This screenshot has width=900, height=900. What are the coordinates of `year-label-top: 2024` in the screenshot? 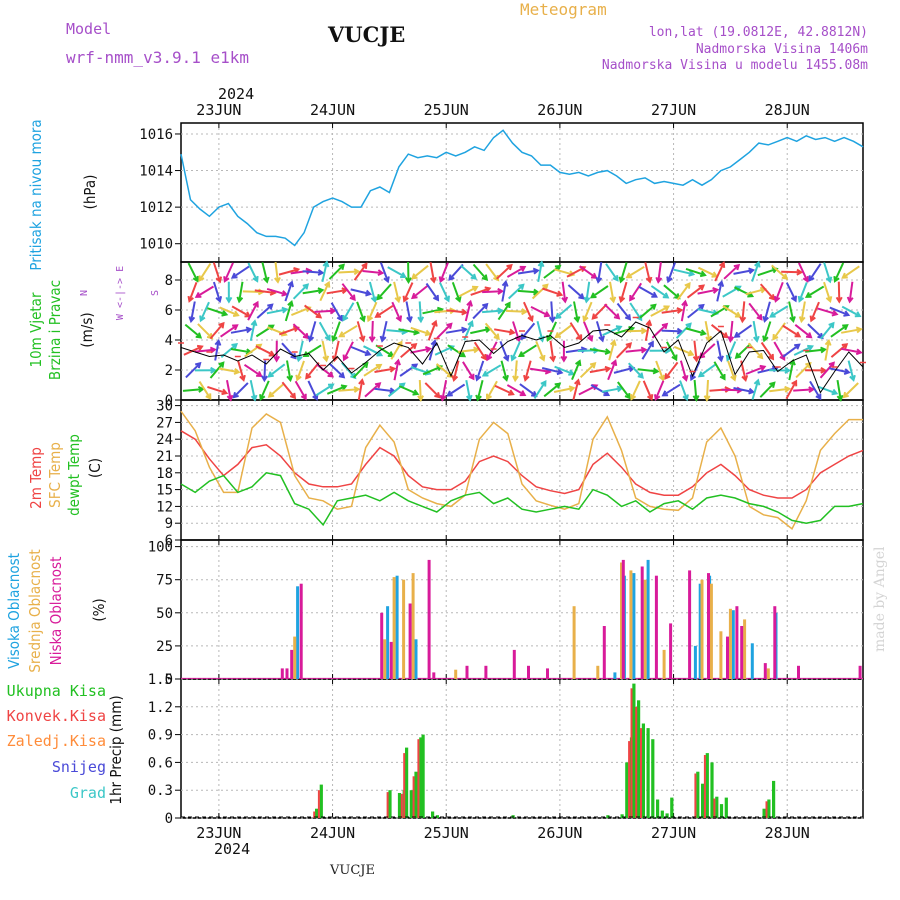 It's located at (236, 94).